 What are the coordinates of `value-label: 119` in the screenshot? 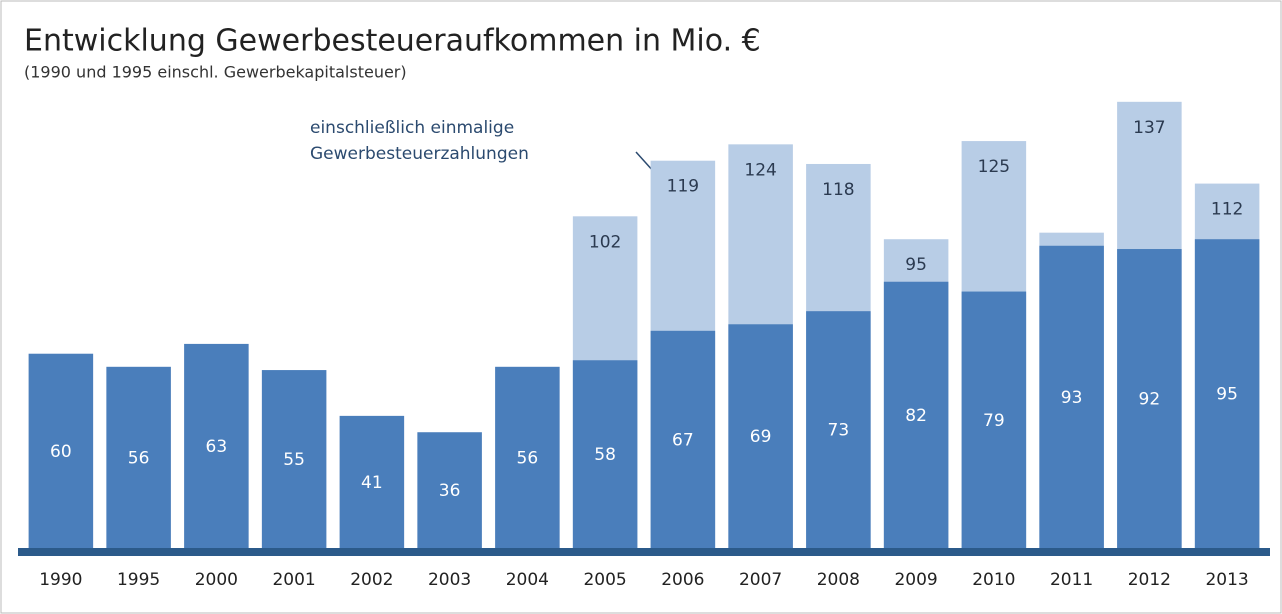 It's located at (683, 187).